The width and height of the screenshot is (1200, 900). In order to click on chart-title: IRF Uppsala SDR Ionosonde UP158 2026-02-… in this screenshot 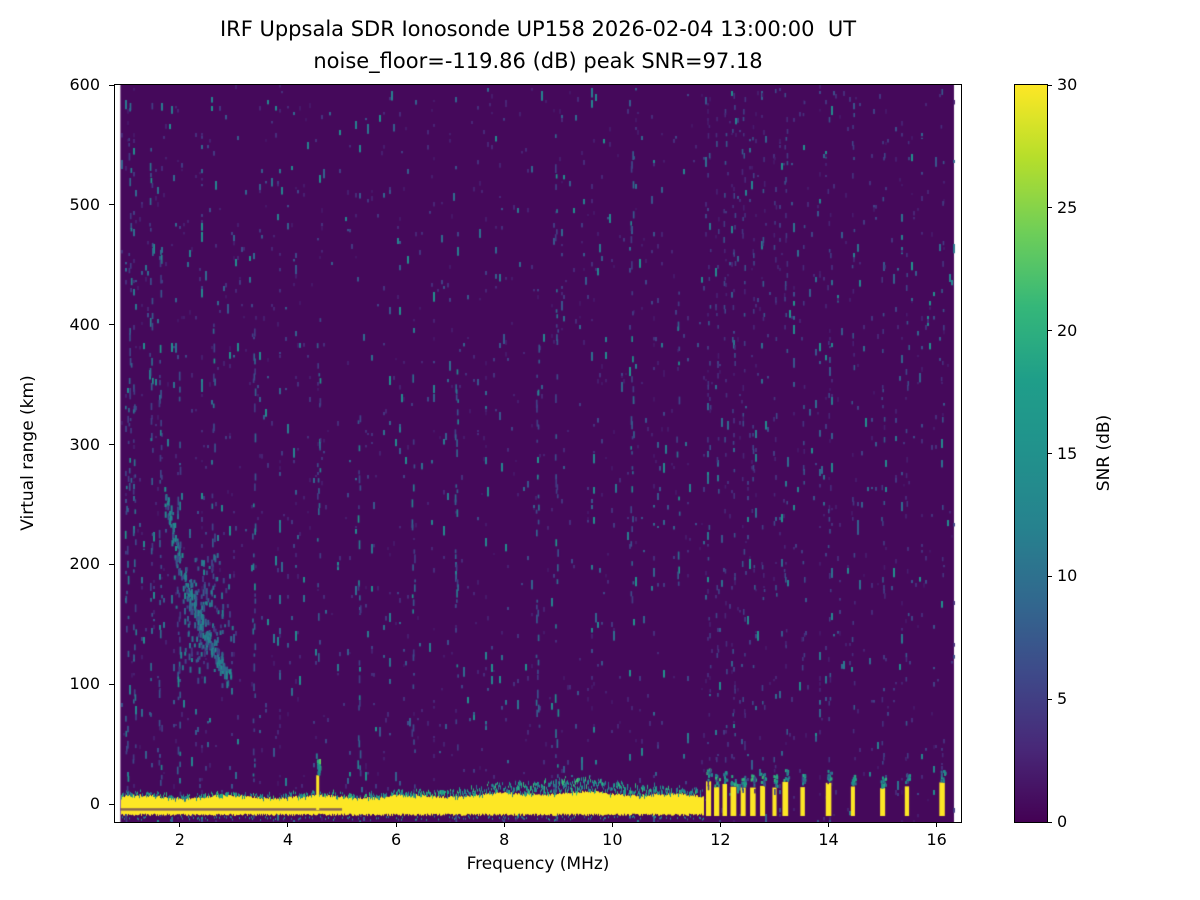, I will do `click(538, 29)`.